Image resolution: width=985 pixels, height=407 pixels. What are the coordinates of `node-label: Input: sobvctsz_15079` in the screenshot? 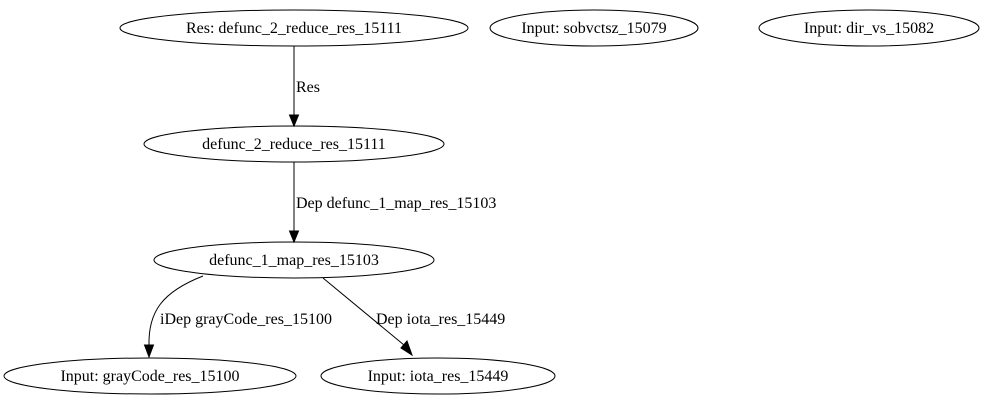 It's located at (593, 28).